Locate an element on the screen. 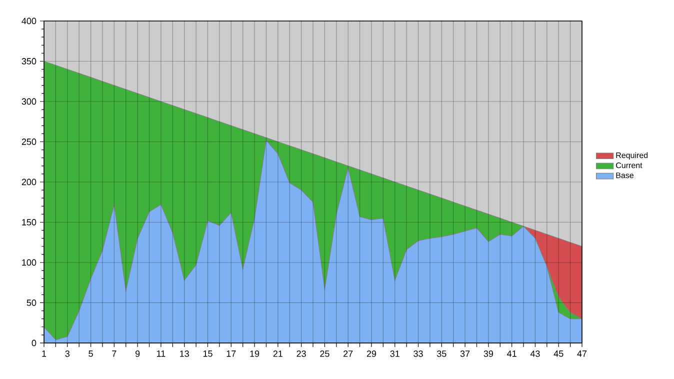 This screenshot has width=674, height=379. x-tick-label: 5 is located at coordinates (90, 353).